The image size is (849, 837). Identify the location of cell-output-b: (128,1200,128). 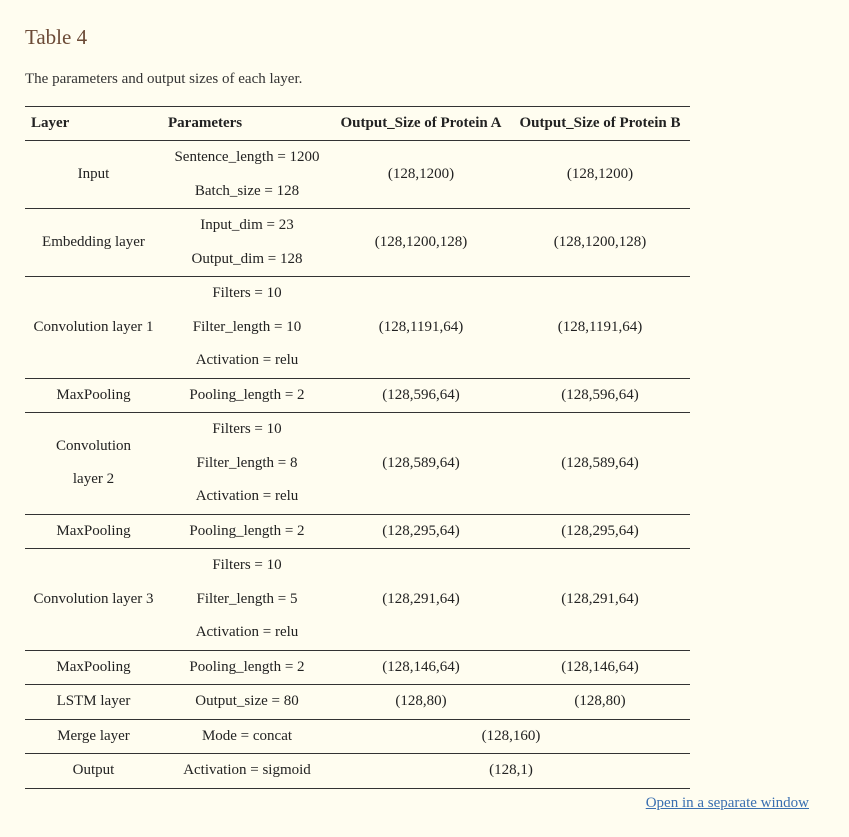
(600, 243).